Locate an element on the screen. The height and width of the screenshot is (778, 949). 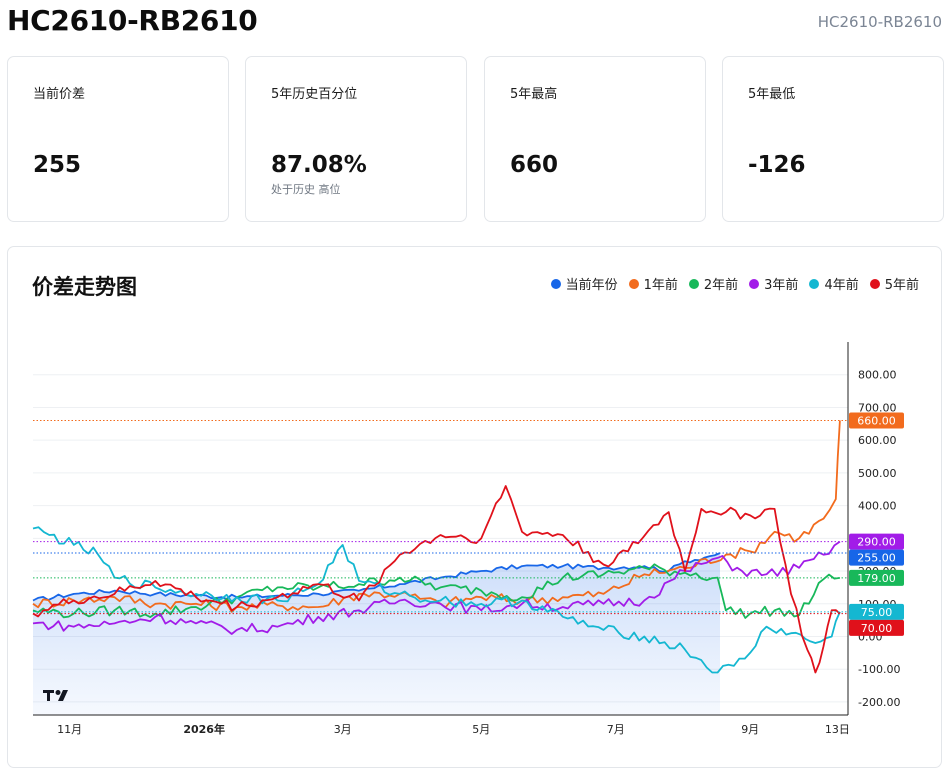
legend-item: 1年前 is located at coordinates (653, 283).